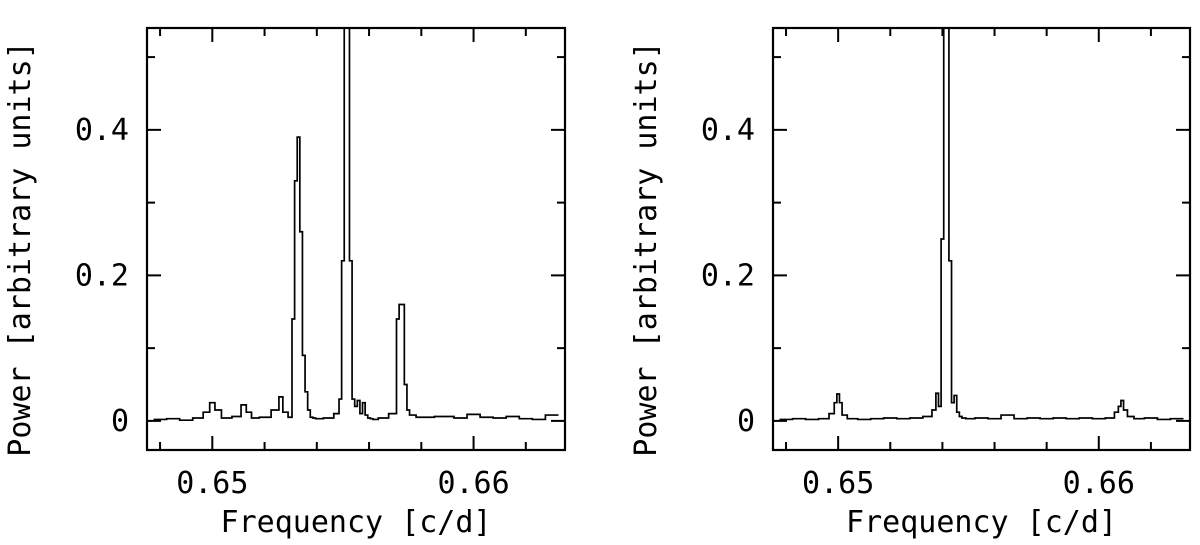 The height and width of the screenshot is (545, 1200). Describe the element at coordinates (20, 248) in the screenshot. I see `left-y-axis-label: Power [arbitrary units]` at that location.